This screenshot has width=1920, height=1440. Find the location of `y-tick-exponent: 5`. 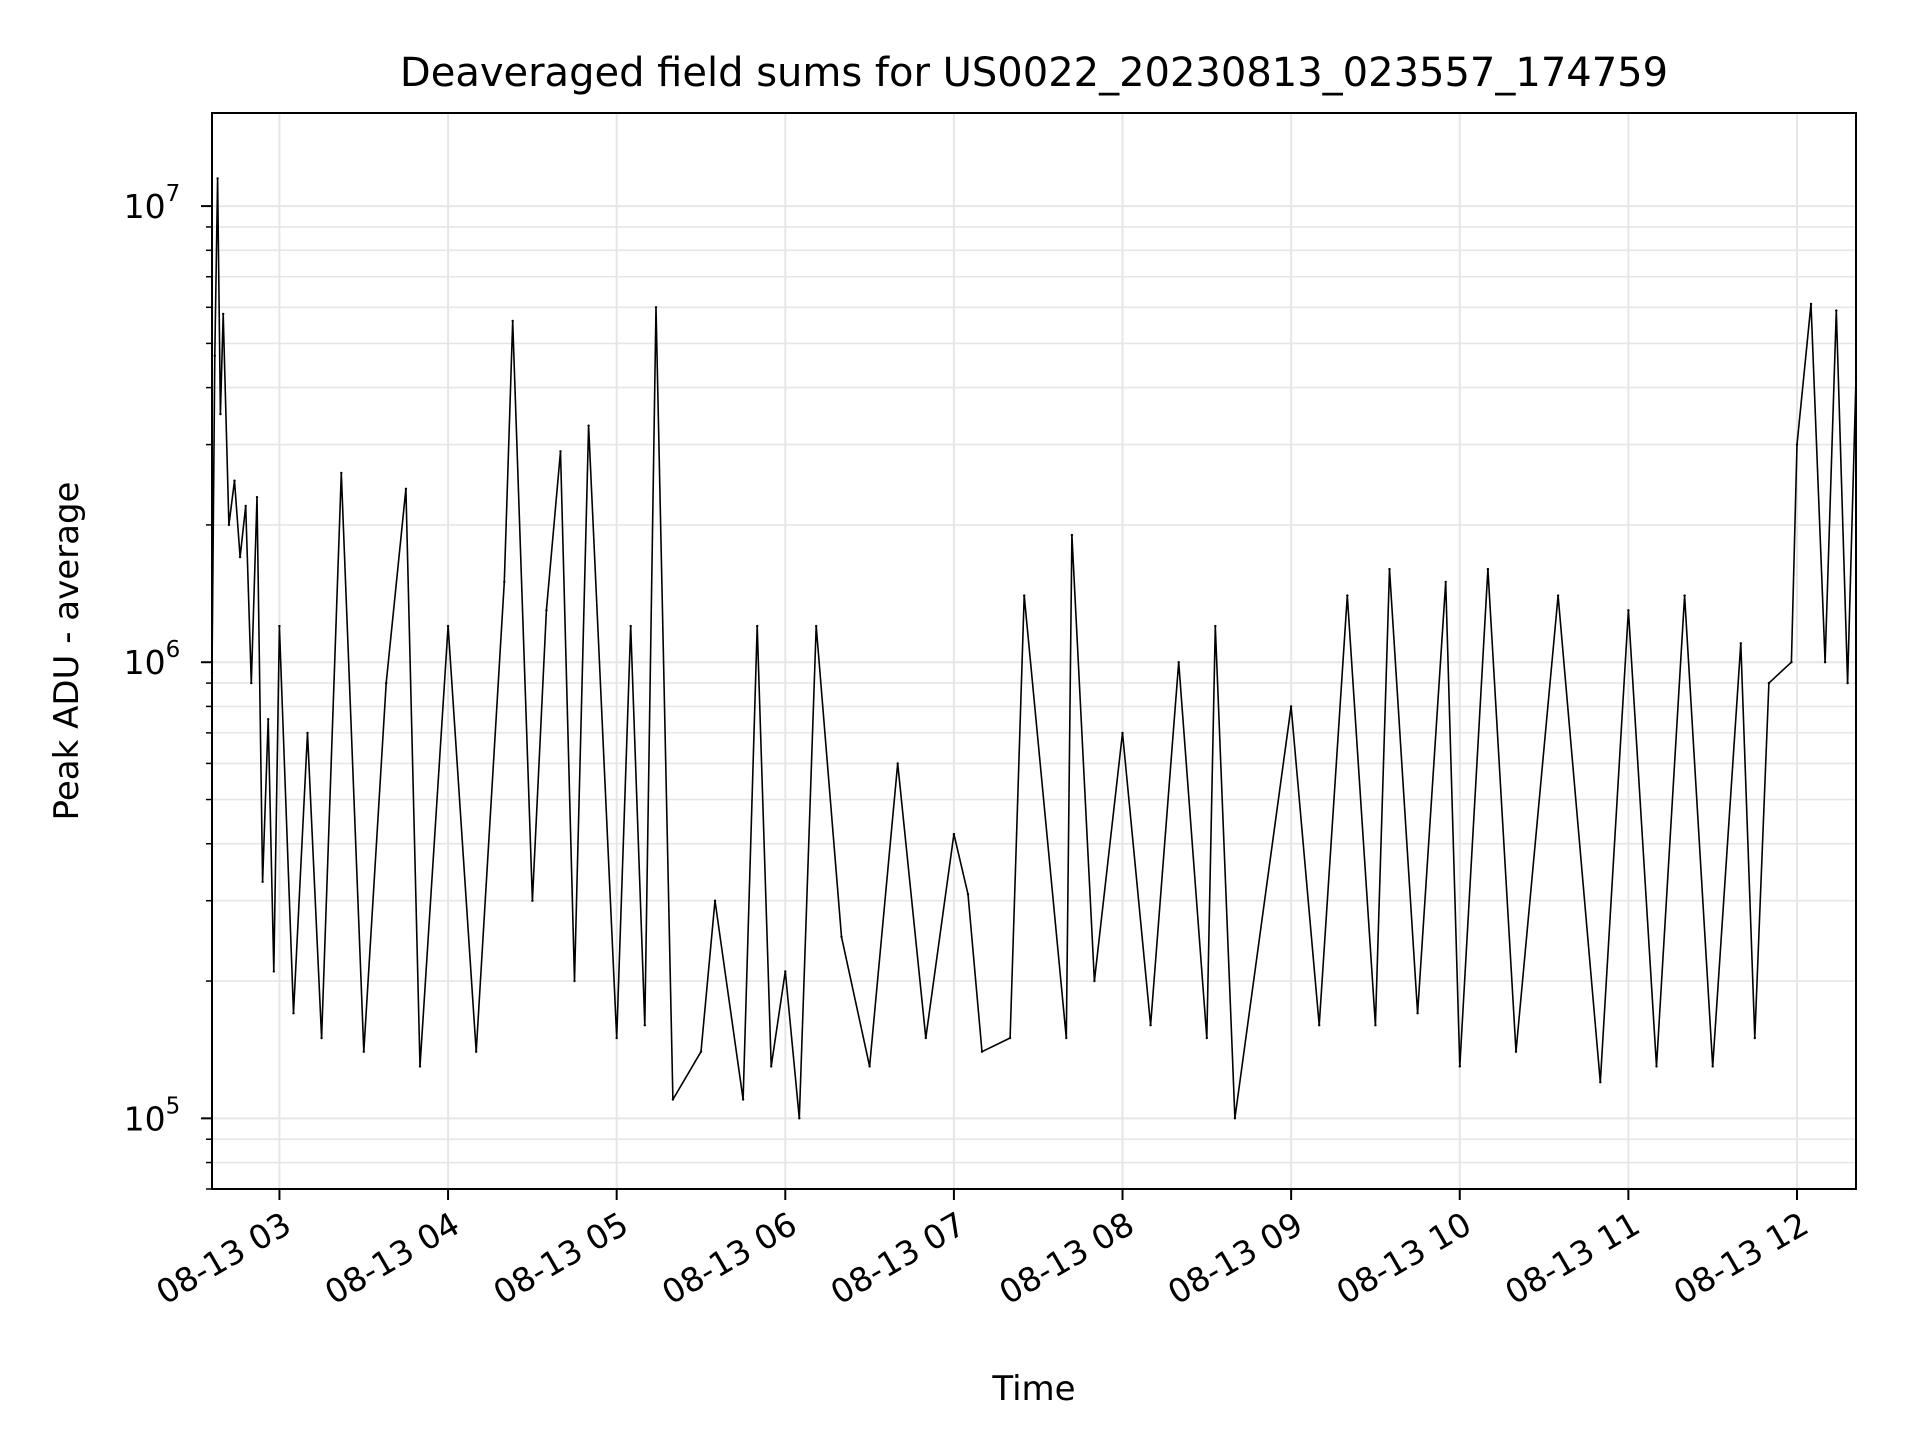

y-tick-exponent: 5 is located at coordinates (173, 1106).